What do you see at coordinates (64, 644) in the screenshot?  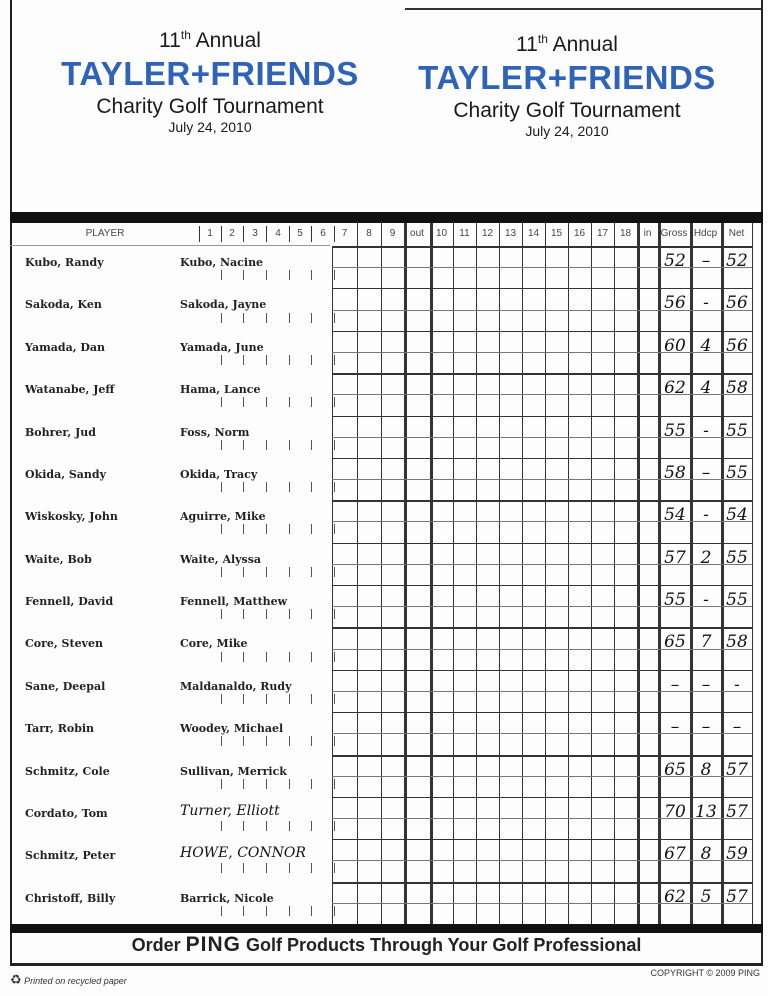 I see `player-name: Core, Steven` at bounding box center [64, 644].